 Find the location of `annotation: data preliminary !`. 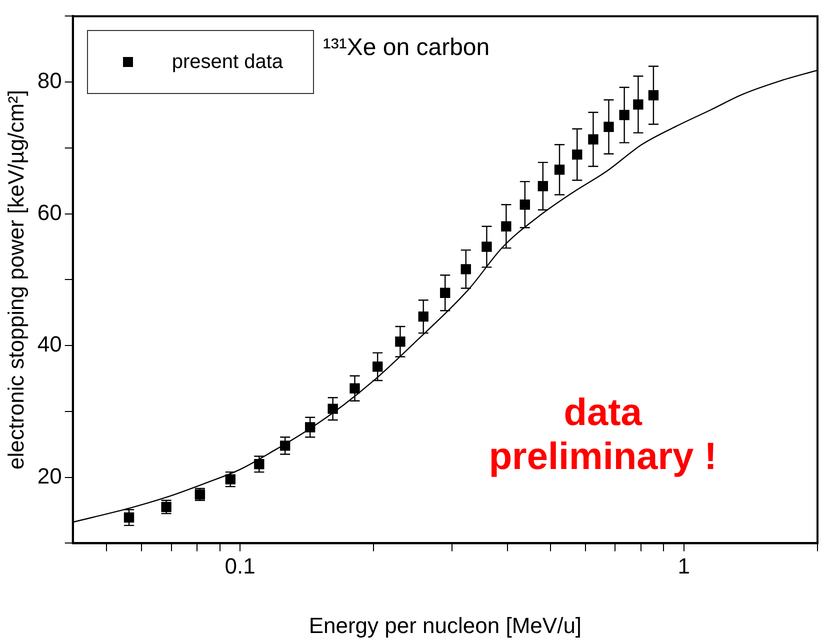

annotation: data preliminary ! is located at coordinates (603, 435).